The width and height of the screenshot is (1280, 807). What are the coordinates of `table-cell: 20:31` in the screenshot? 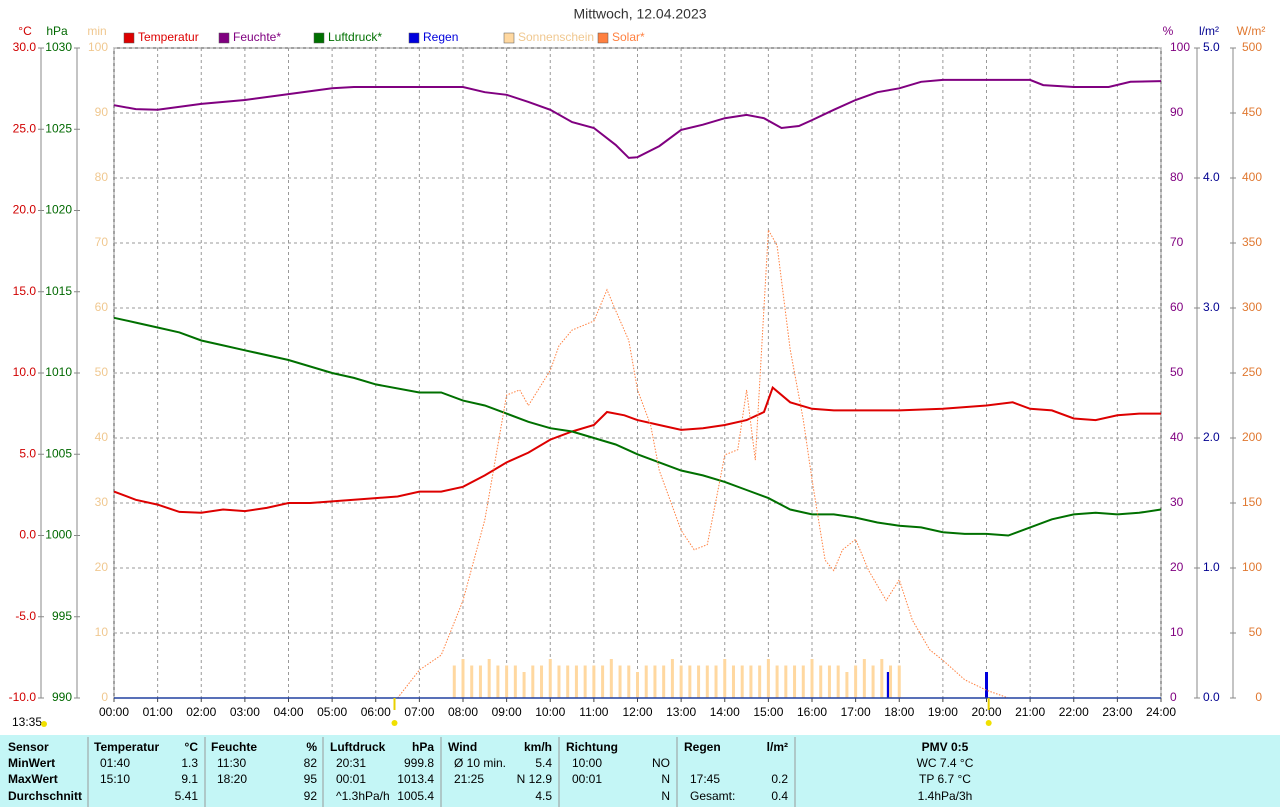 It's located at (351, 763).